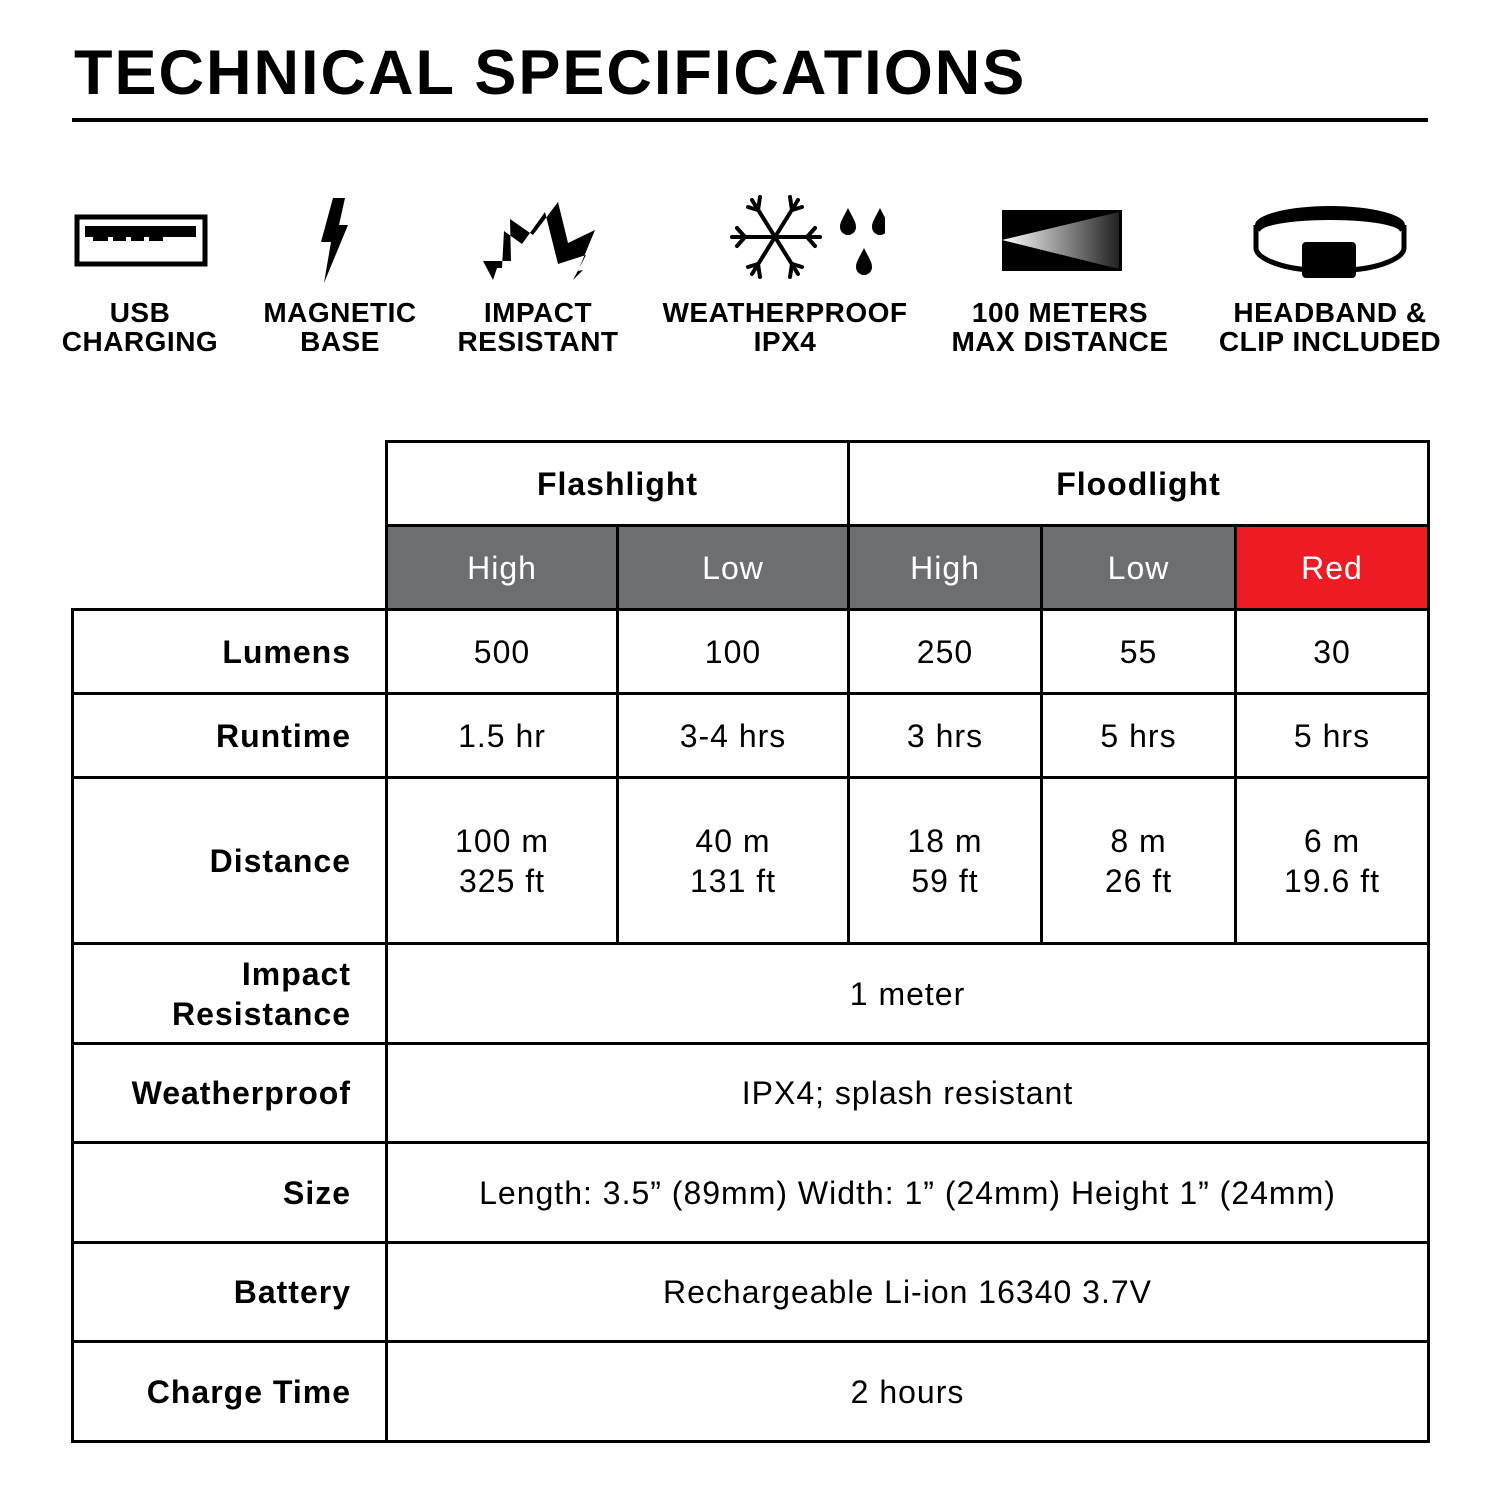 The image size is (1500, 1500). Describe the element at coordinates (733, 880) in the screenshot. I see `distance-feet: 131 ft` at that location.